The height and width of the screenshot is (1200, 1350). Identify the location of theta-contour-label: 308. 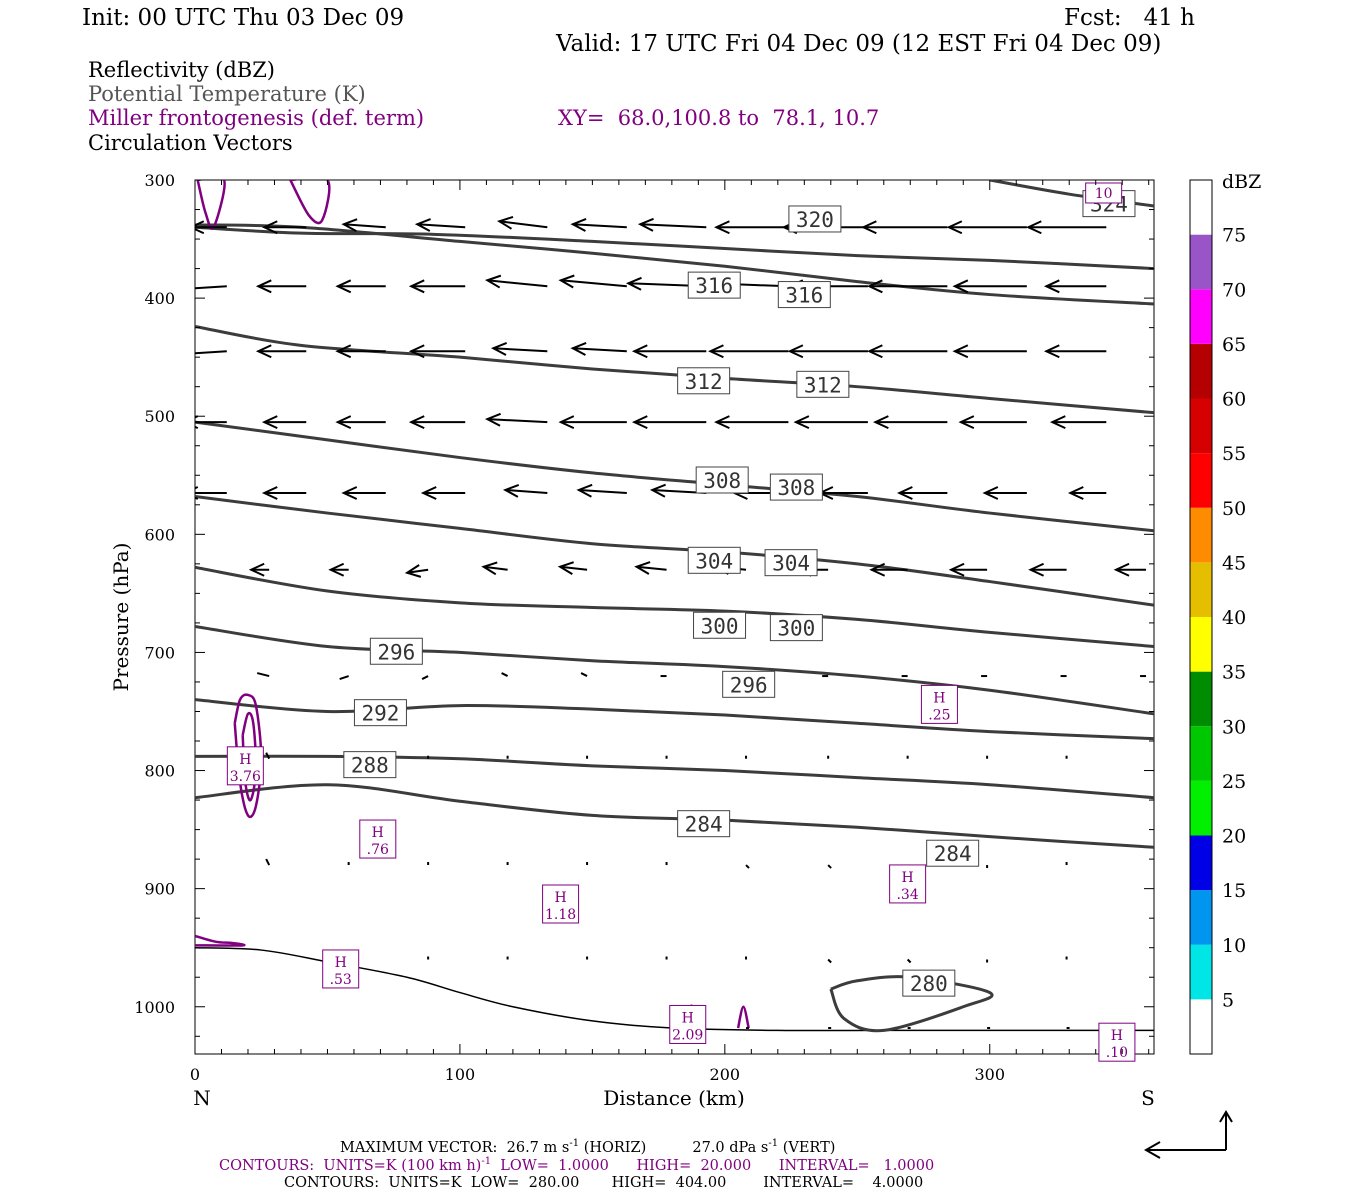
(722, 480).